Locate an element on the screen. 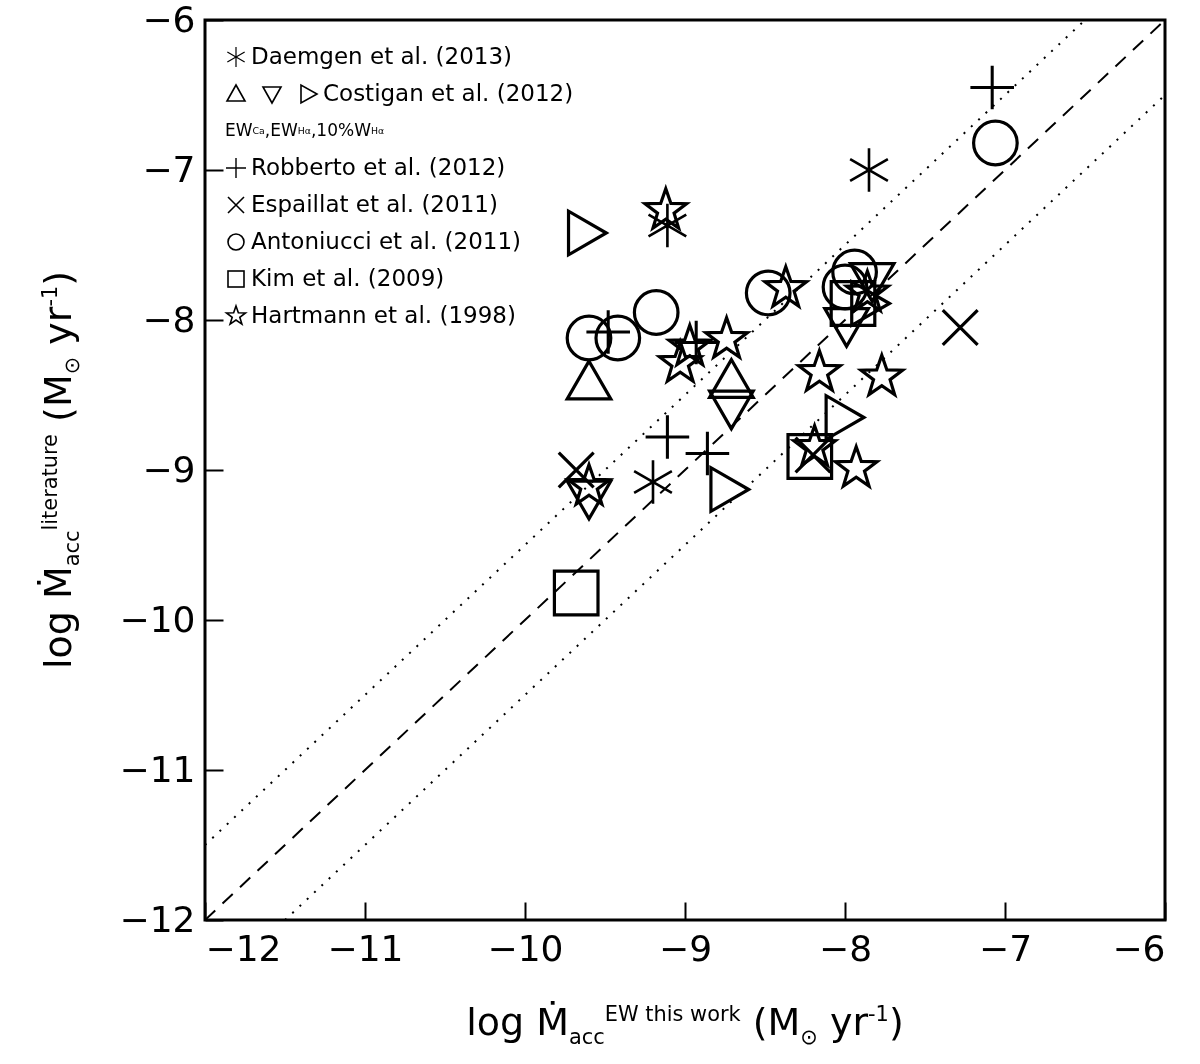 The image size is (1200, 1064). y-tick-label: −9 is located at coordinates (169, 469).